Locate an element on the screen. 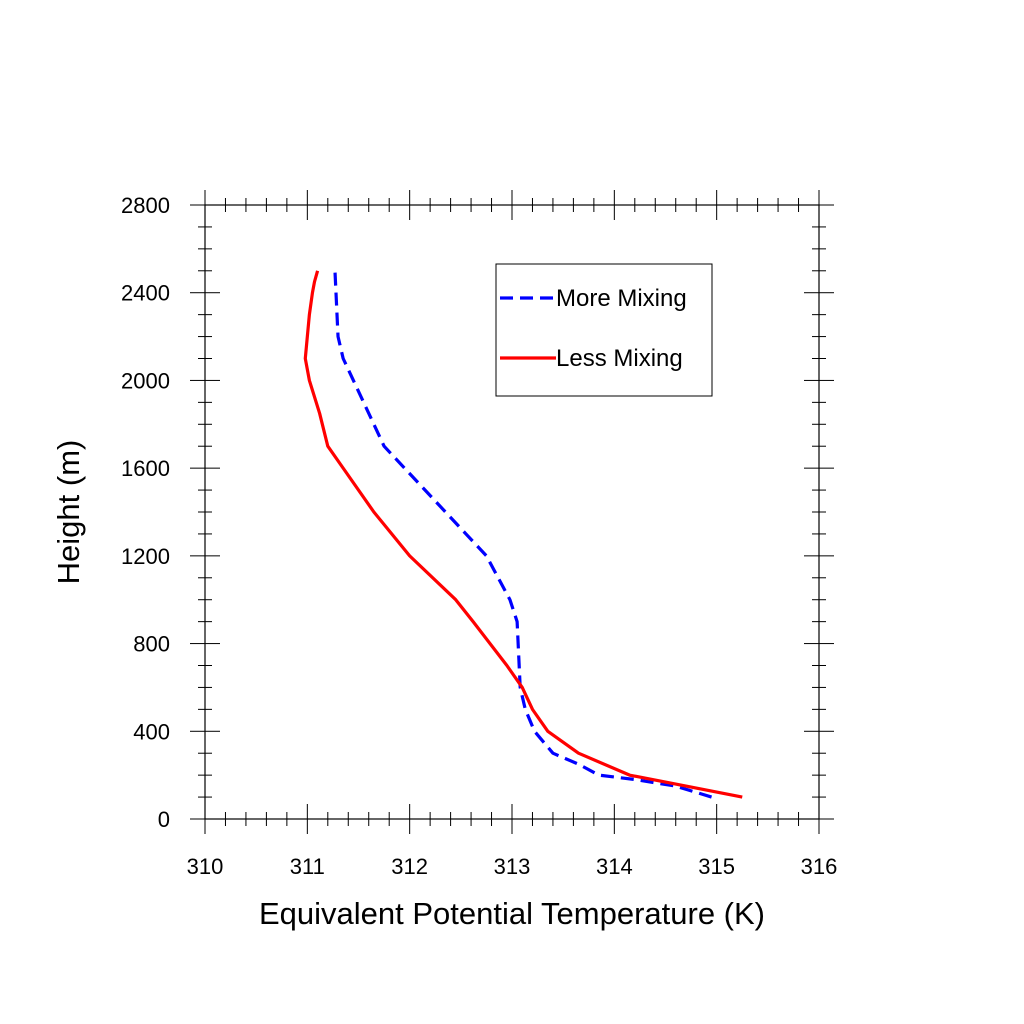 The height and width of the screenshot is (1024, 1024). legend: More Mixing Less Mixing is located at coordinates (604, 330).